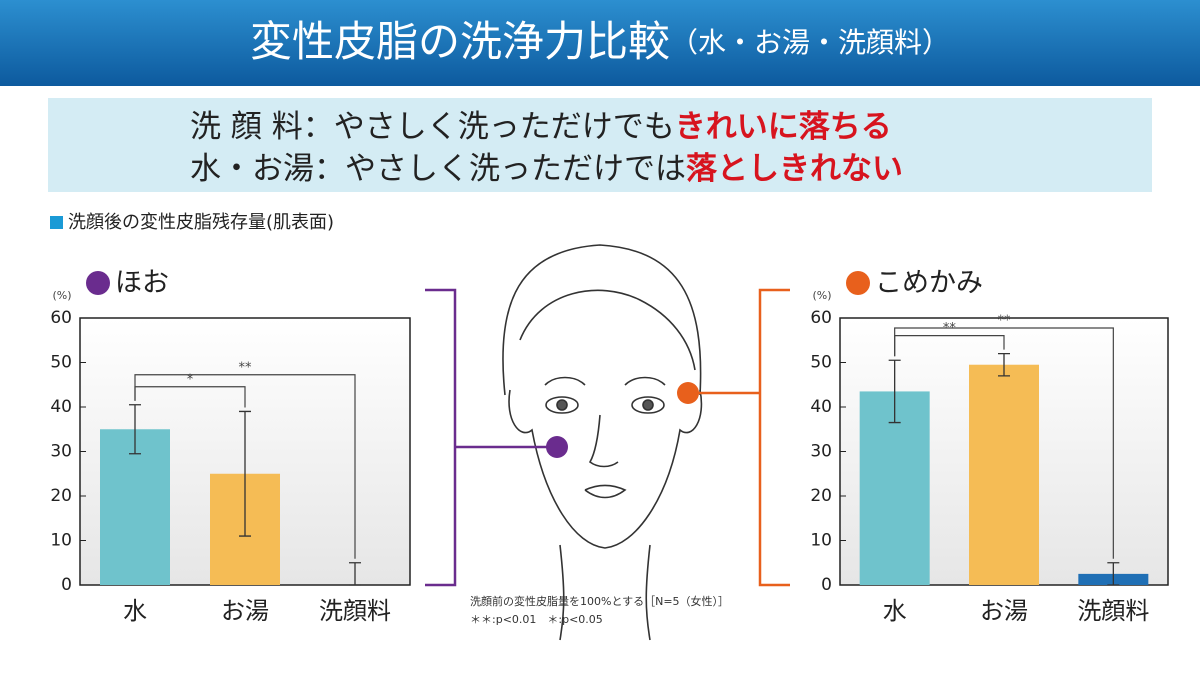 This screenshot has height=675, width=1200. I want to click on header-band, so click(600, 43).